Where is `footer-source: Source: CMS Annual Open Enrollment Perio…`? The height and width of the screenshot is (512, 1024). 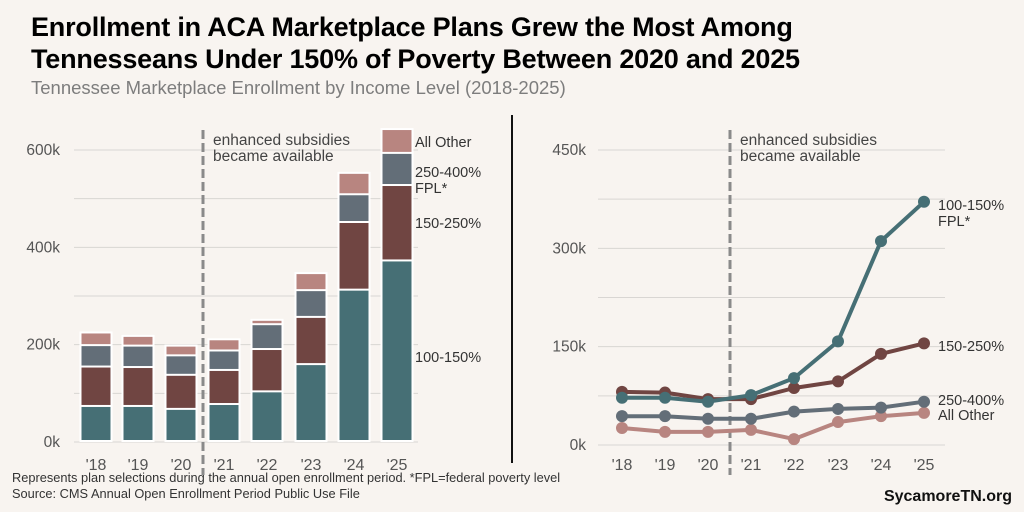
footer-source: Source: CMS Annual Open Enrollment Perio… is located at coordinates (186, 493).